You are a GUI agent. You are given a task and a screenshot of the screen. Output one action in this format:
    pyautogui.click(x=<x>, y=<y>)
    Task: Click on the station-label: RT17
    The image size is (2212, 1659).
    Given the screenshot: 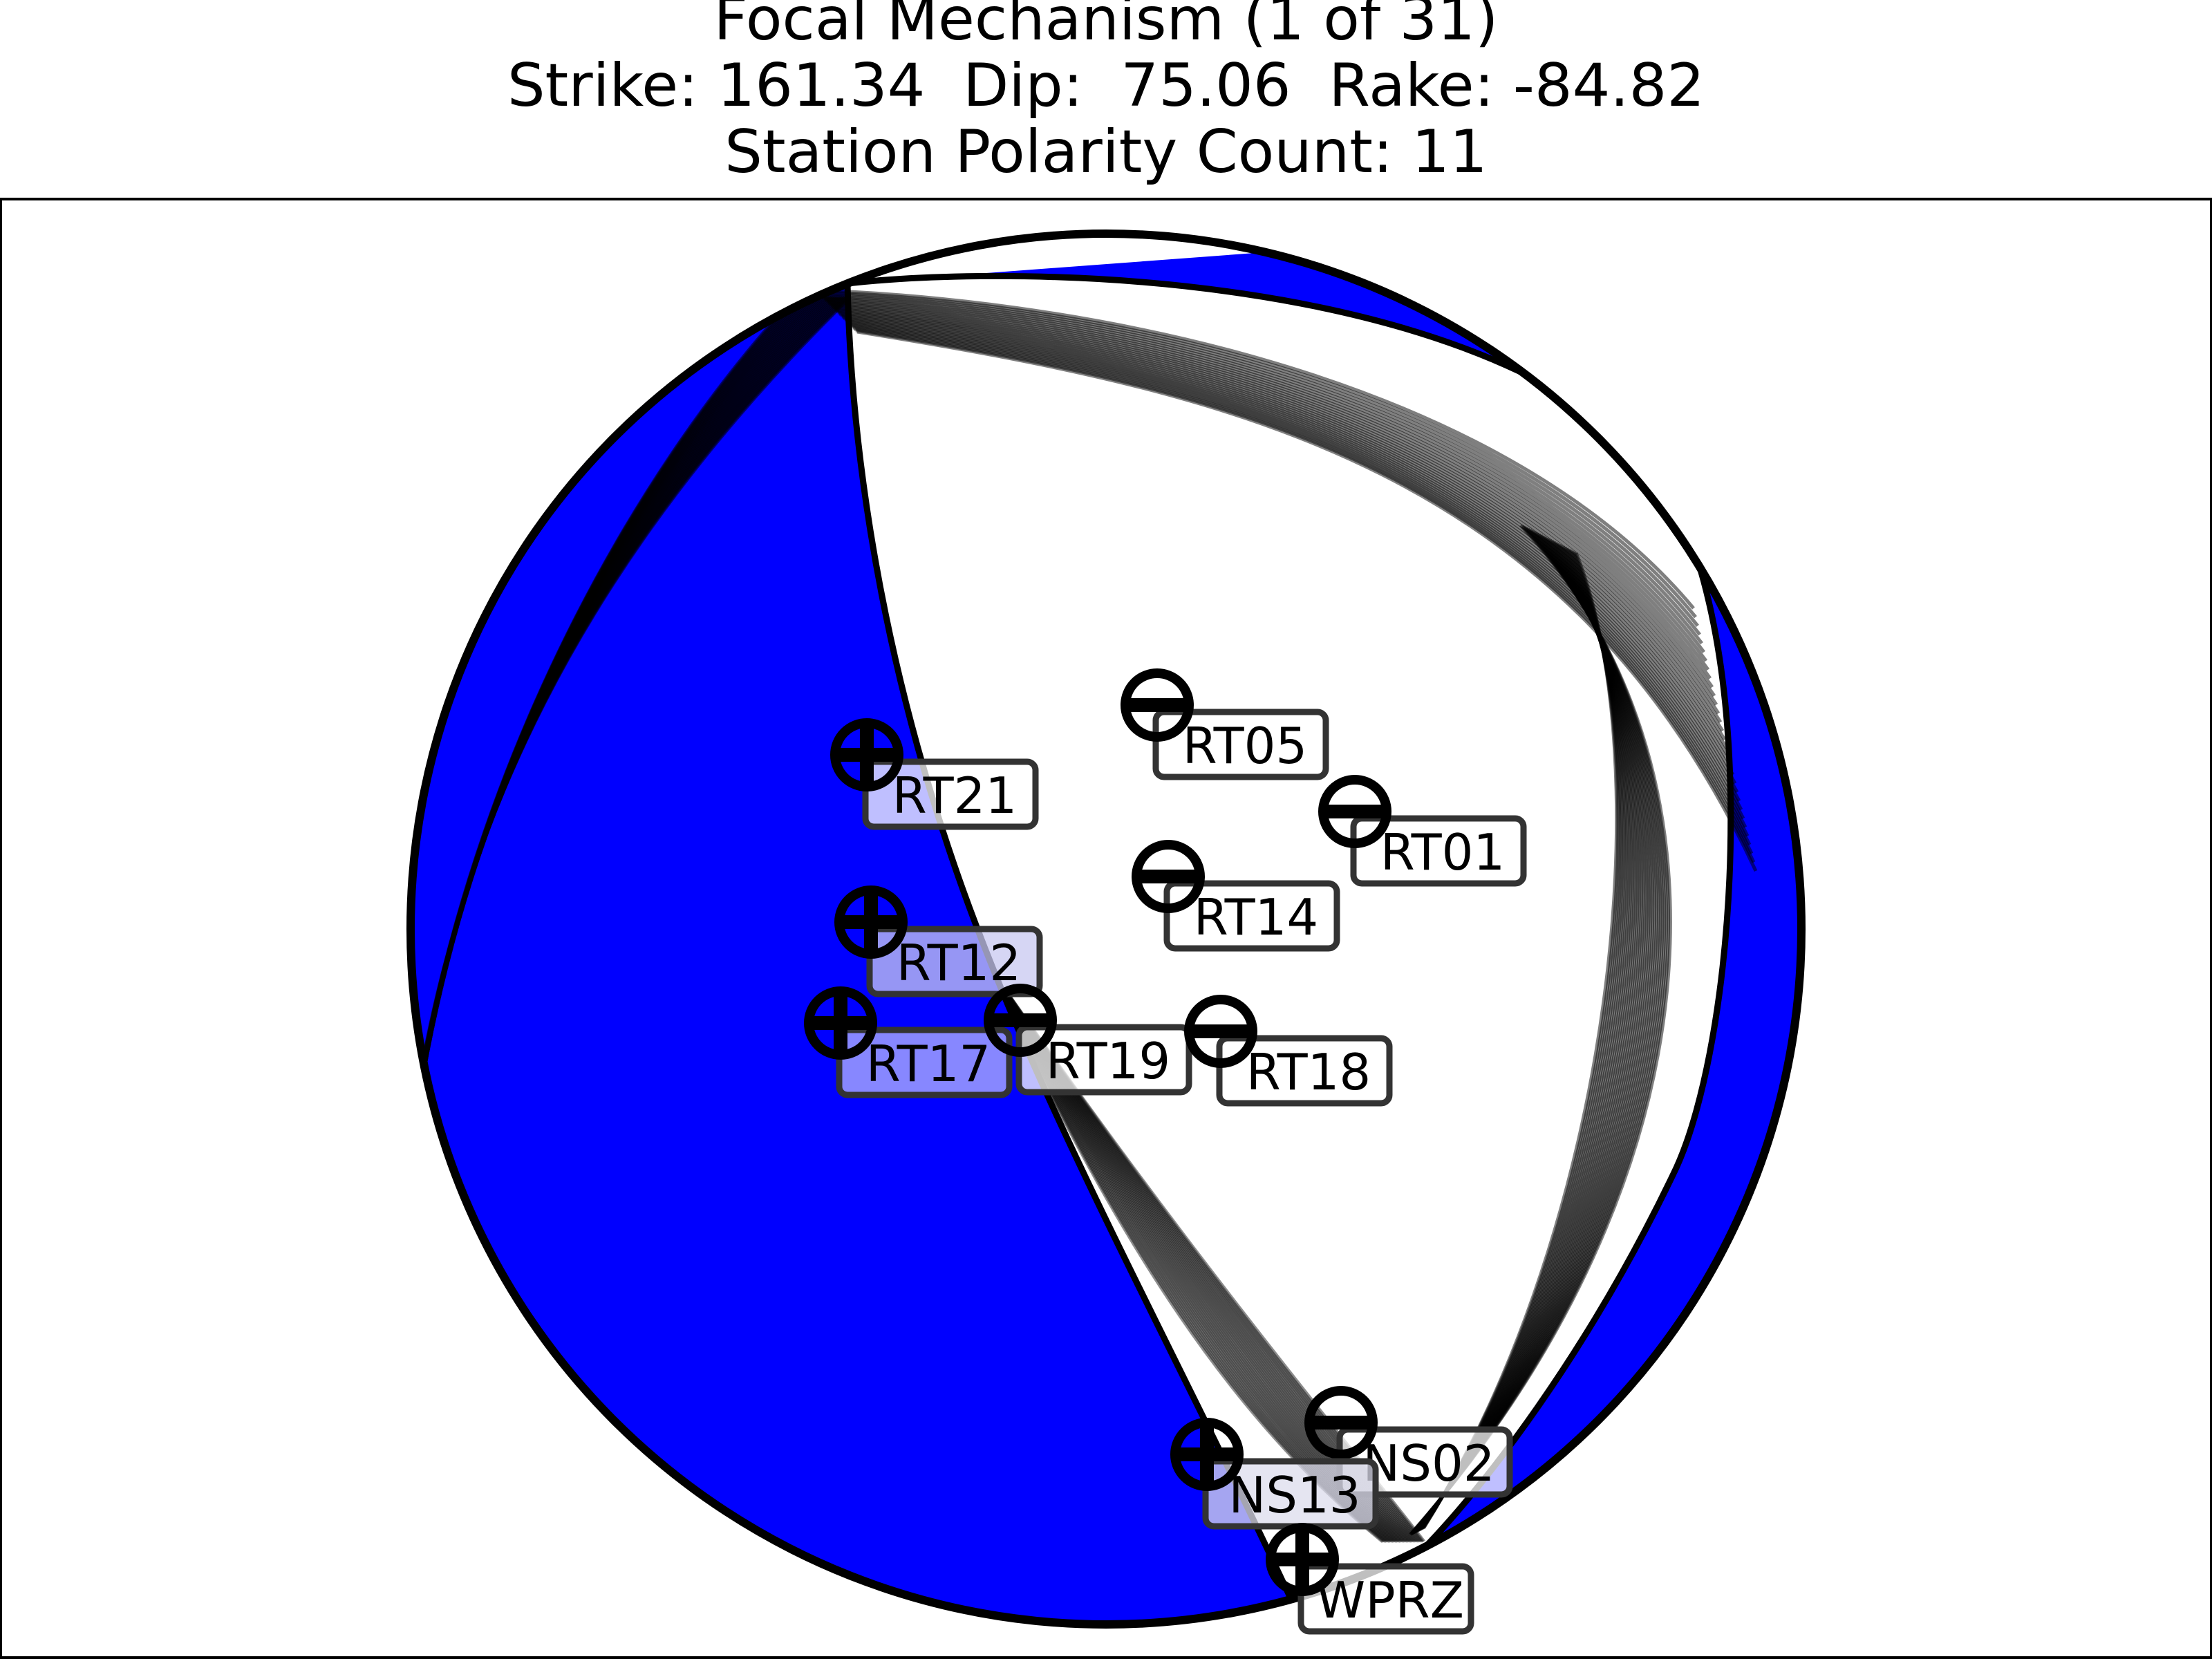 What is the action you would take?
    pyautogui.click(x=929, y=1064)
    